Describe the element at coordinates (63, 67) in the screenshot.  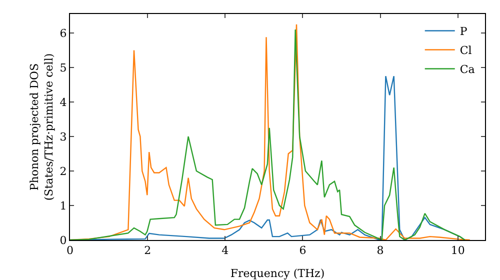
I see `y-tick-label: 5` at that location.